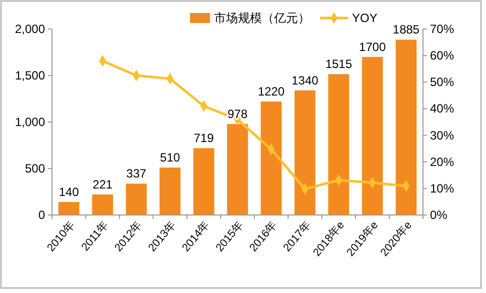 Image resolution: width=486 pixels, height=293 pixels. Describe the element at coordinates (442, 55) in the screenshot. I see `y2-tick-label: 60%` at that location.